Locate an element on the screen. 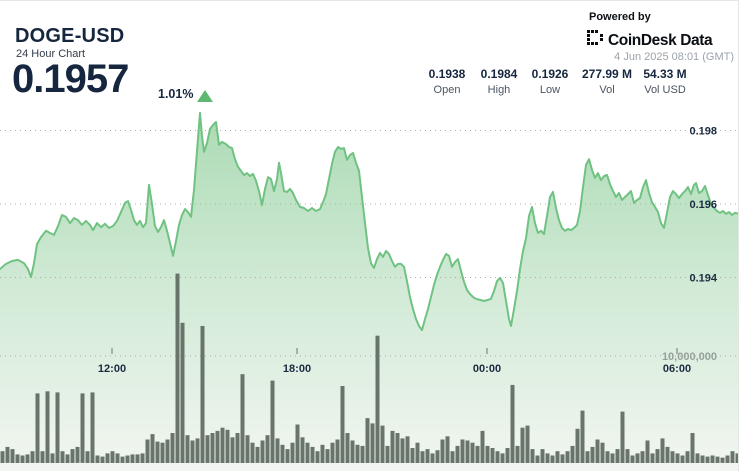 The image size is (739, 471). stat-volume-label: Vol is located at coordinates (607, 90).